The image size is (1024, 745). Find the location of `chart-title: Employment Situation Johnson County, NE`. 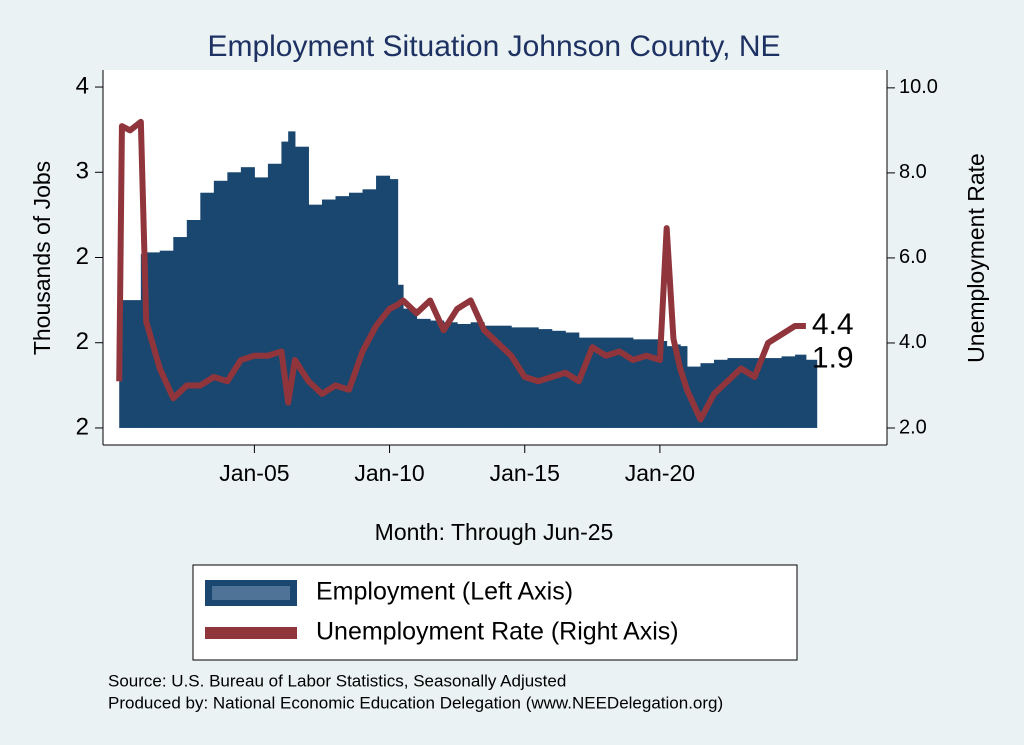

chart-title: Employment Situation Johnson County, NE is located at coordinates (493, 46).